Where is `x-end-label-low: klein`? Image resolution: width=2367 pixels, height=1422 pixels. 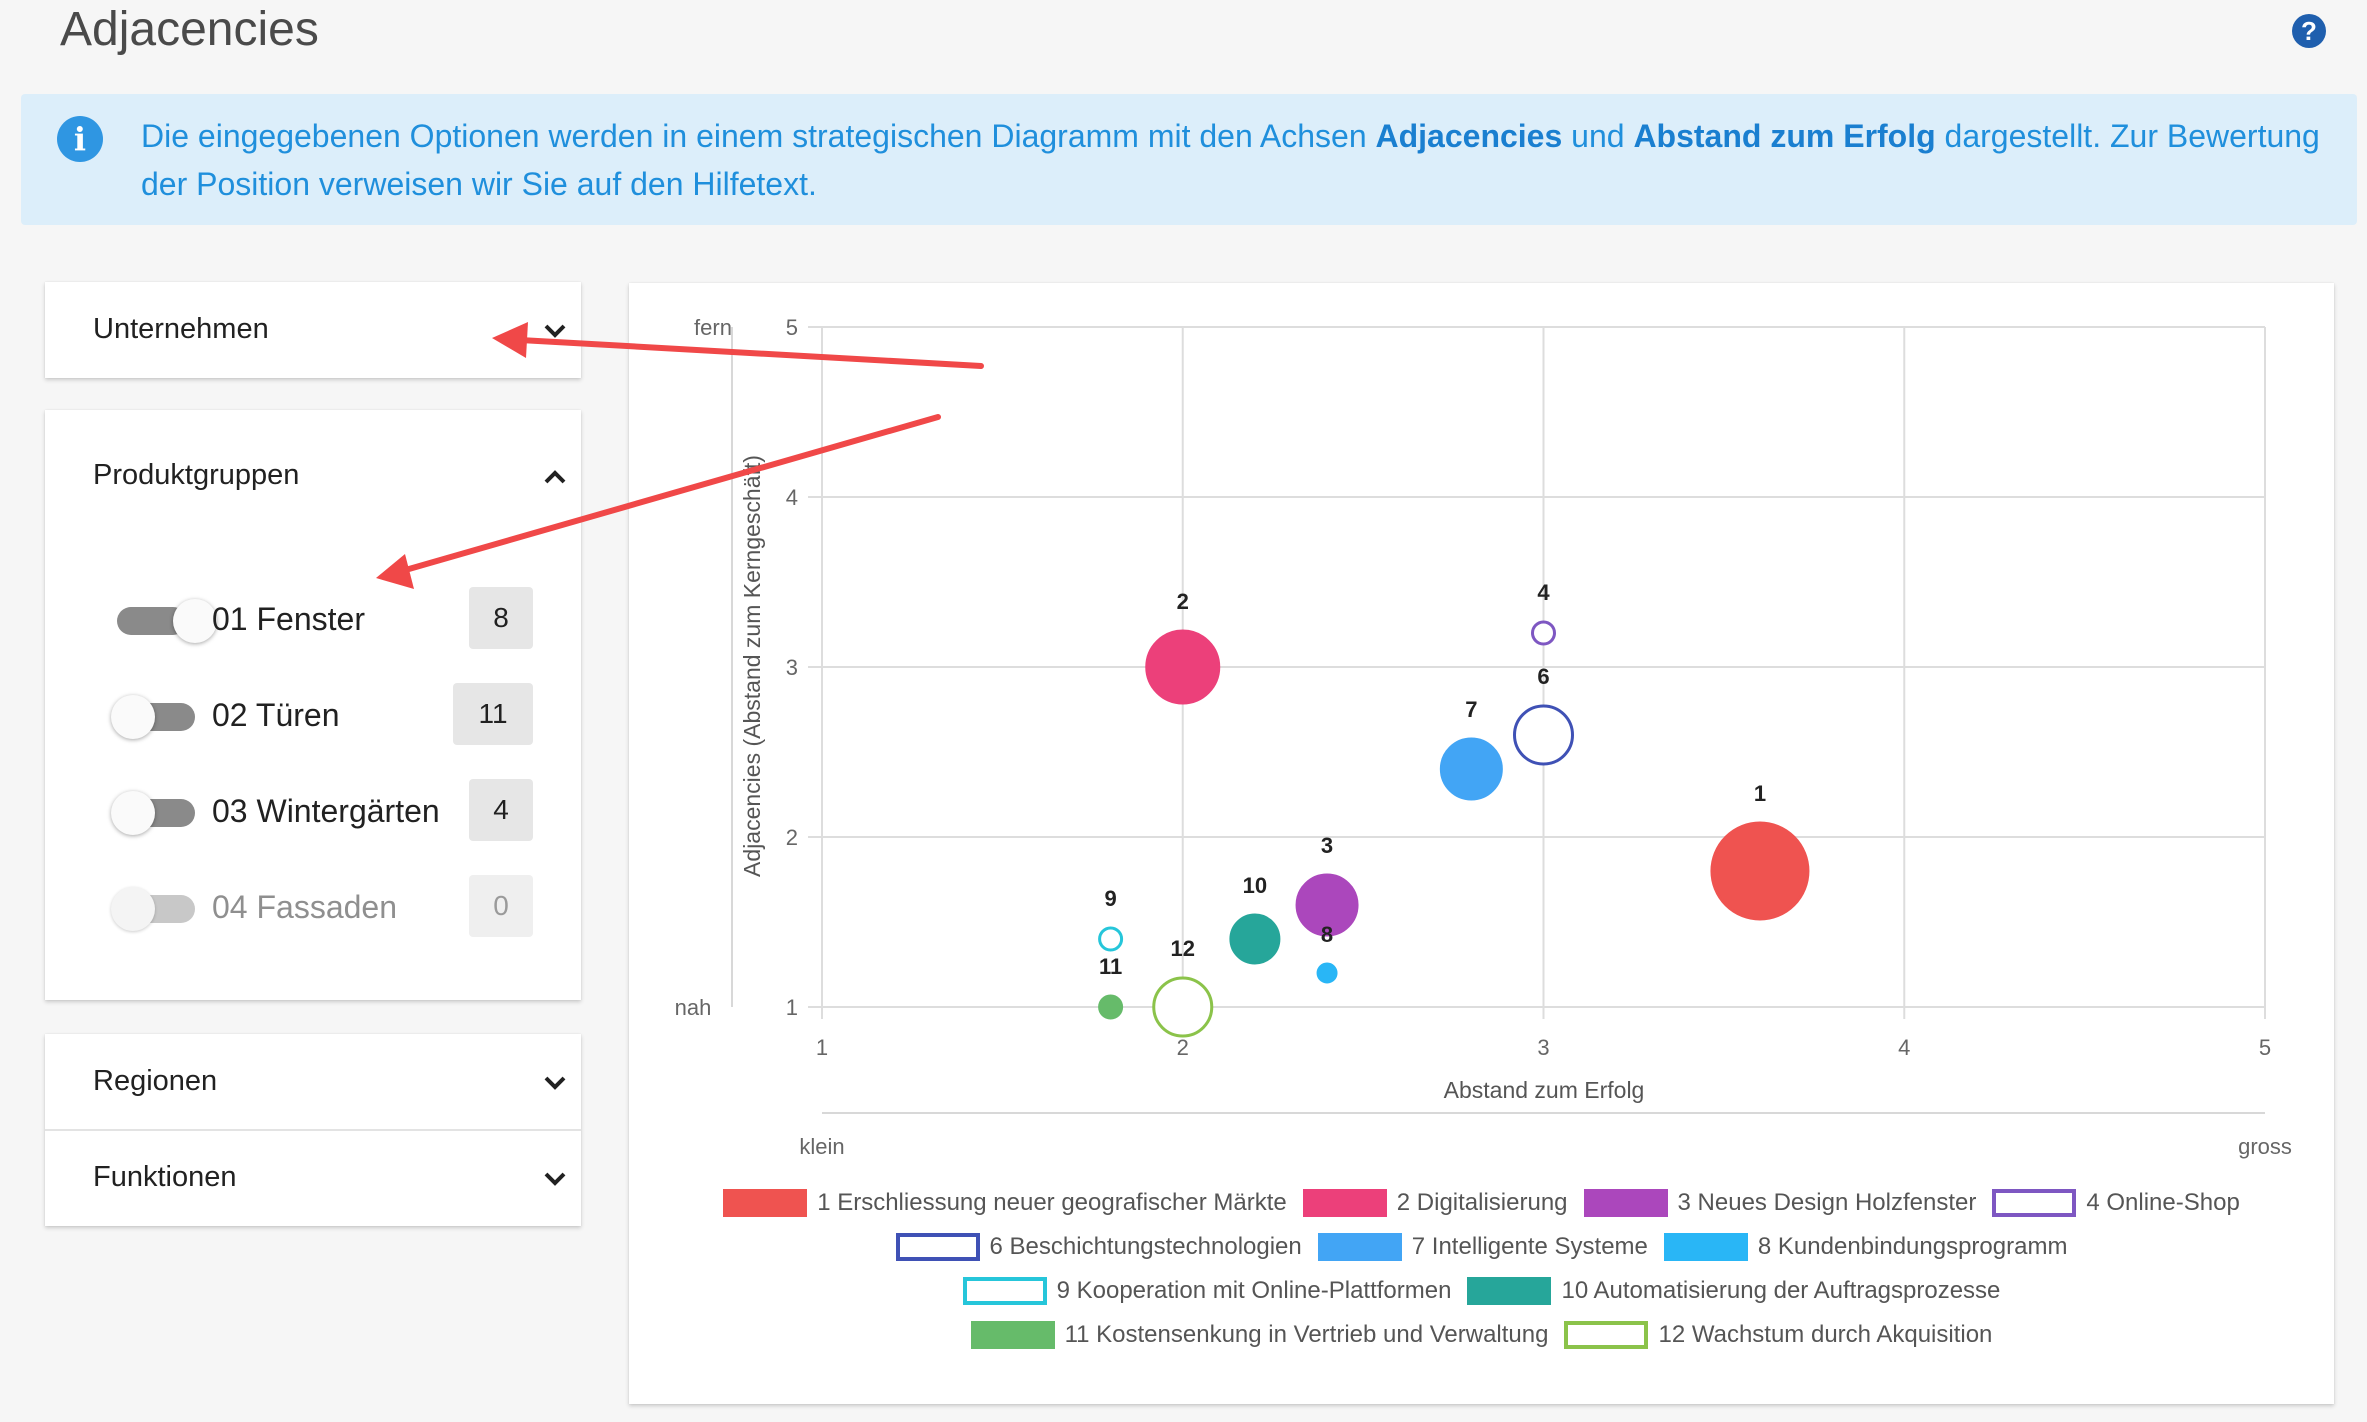 x-end-label-low: klein is located at coordinates (821, 1146).